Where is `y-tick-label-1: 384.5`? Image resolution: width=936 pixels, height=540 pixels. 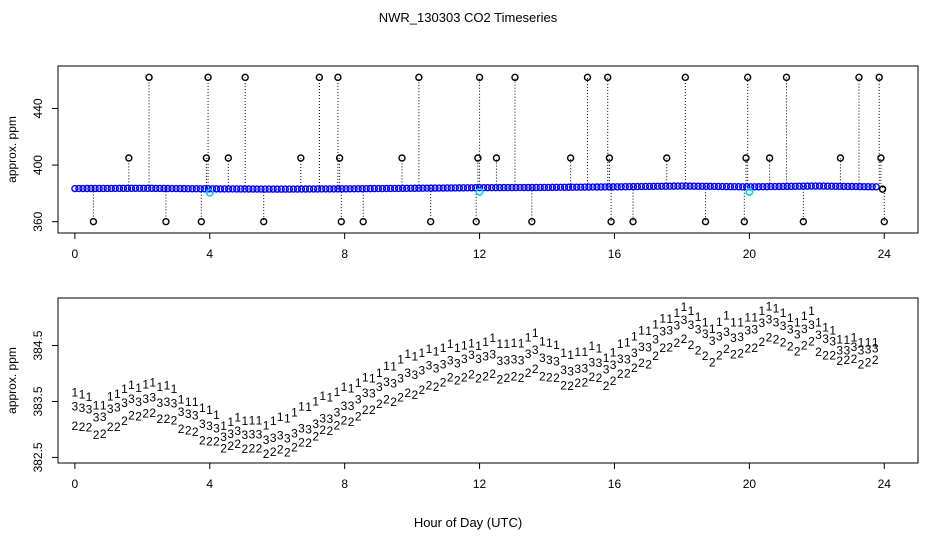
y-tick-label-1: 384.5 is located at coordinates (38, 345).